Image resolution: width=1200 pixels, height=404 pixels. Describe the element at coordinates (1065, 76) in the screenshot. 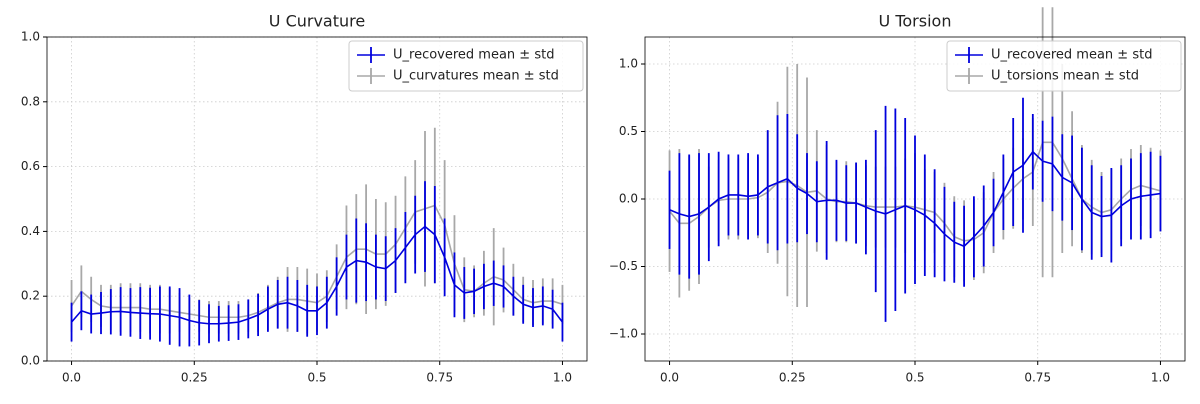

I see `legend-label: U_torsions mean ± std` at that location.